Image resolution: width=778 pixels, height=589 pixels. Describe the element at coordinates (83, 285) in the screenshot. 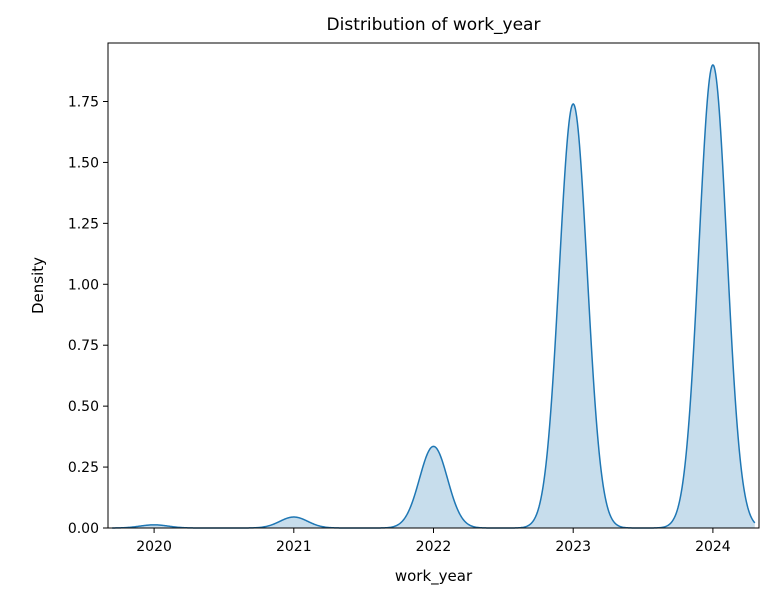

I see `y-tick-label: 1.00` at that location.